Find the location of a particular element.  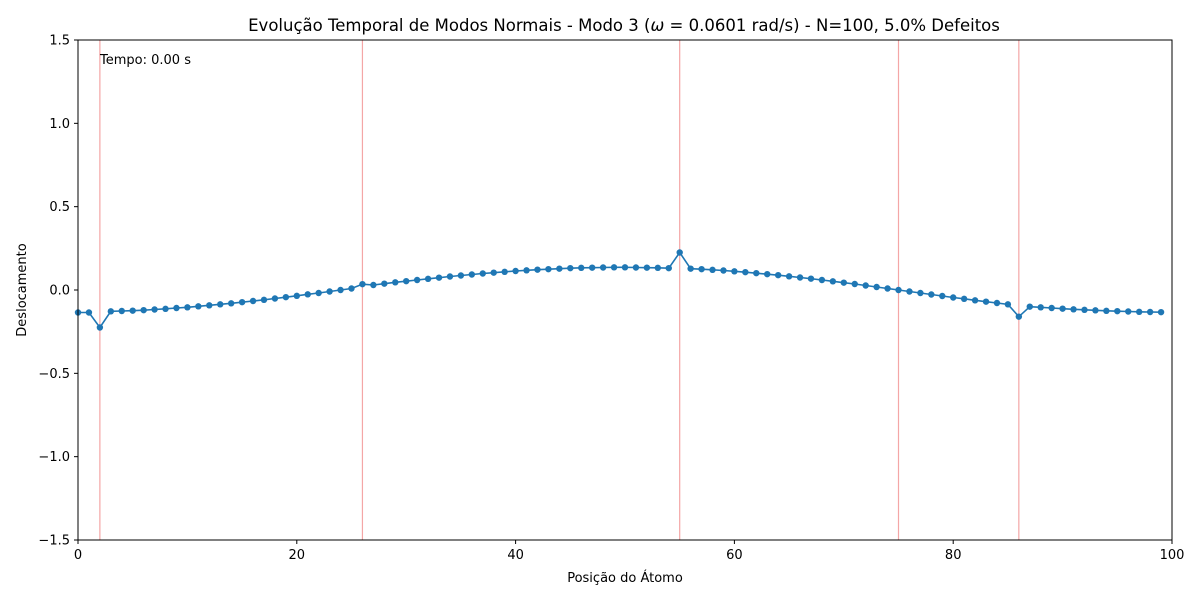

y-tick-label: −0.5 is located at coordinates (54, 374).